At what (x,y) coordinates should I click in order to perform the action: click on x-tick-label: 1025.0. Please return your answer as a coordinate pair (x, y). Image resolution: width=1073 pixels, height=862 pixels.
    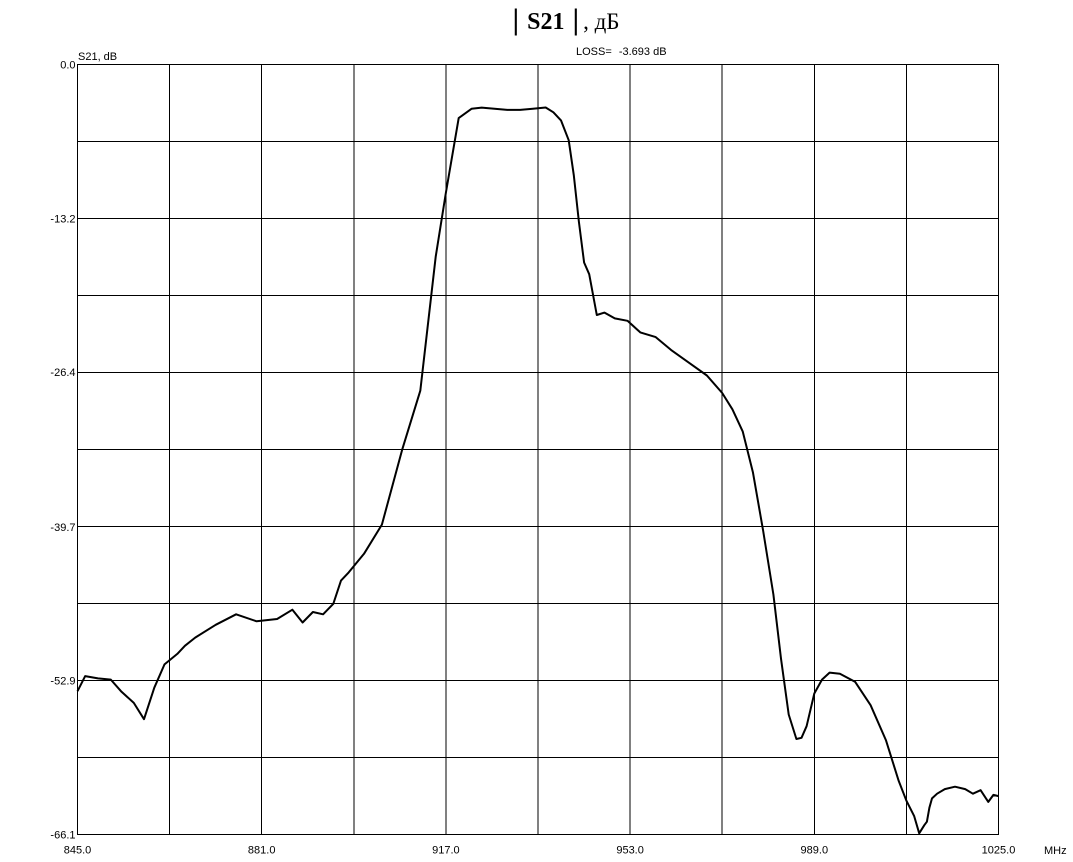
    Looking at the image, I should click on (999, 851).